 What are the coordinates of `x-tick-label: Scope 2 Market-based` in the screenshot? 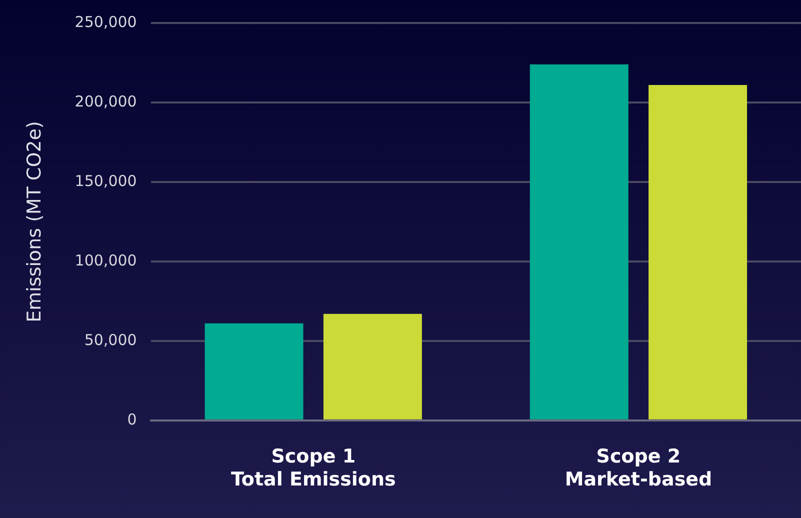 It's located at (638, 468).